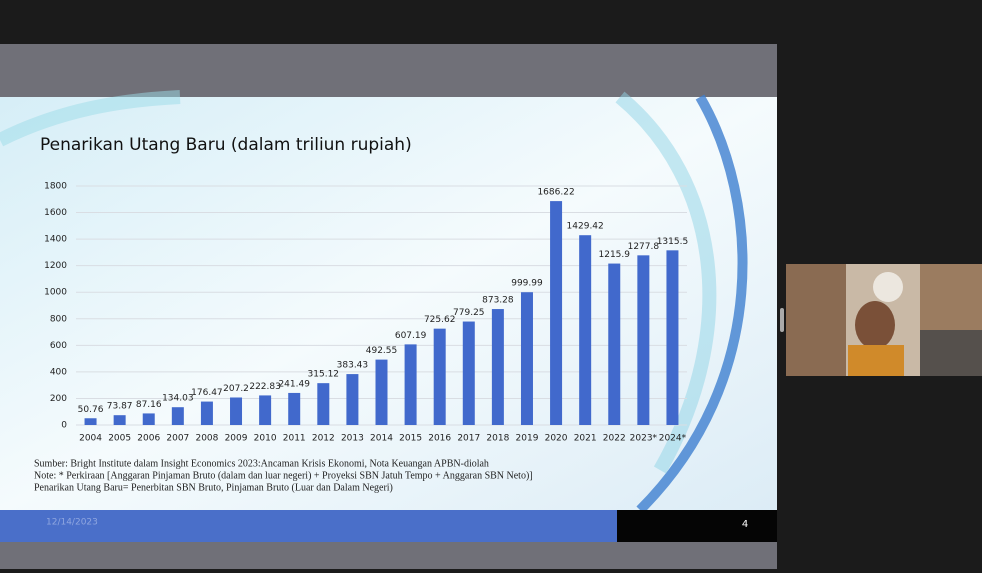 The image size is (982, 573). I want to click on y-tick-label: 0, so click(64, 426).